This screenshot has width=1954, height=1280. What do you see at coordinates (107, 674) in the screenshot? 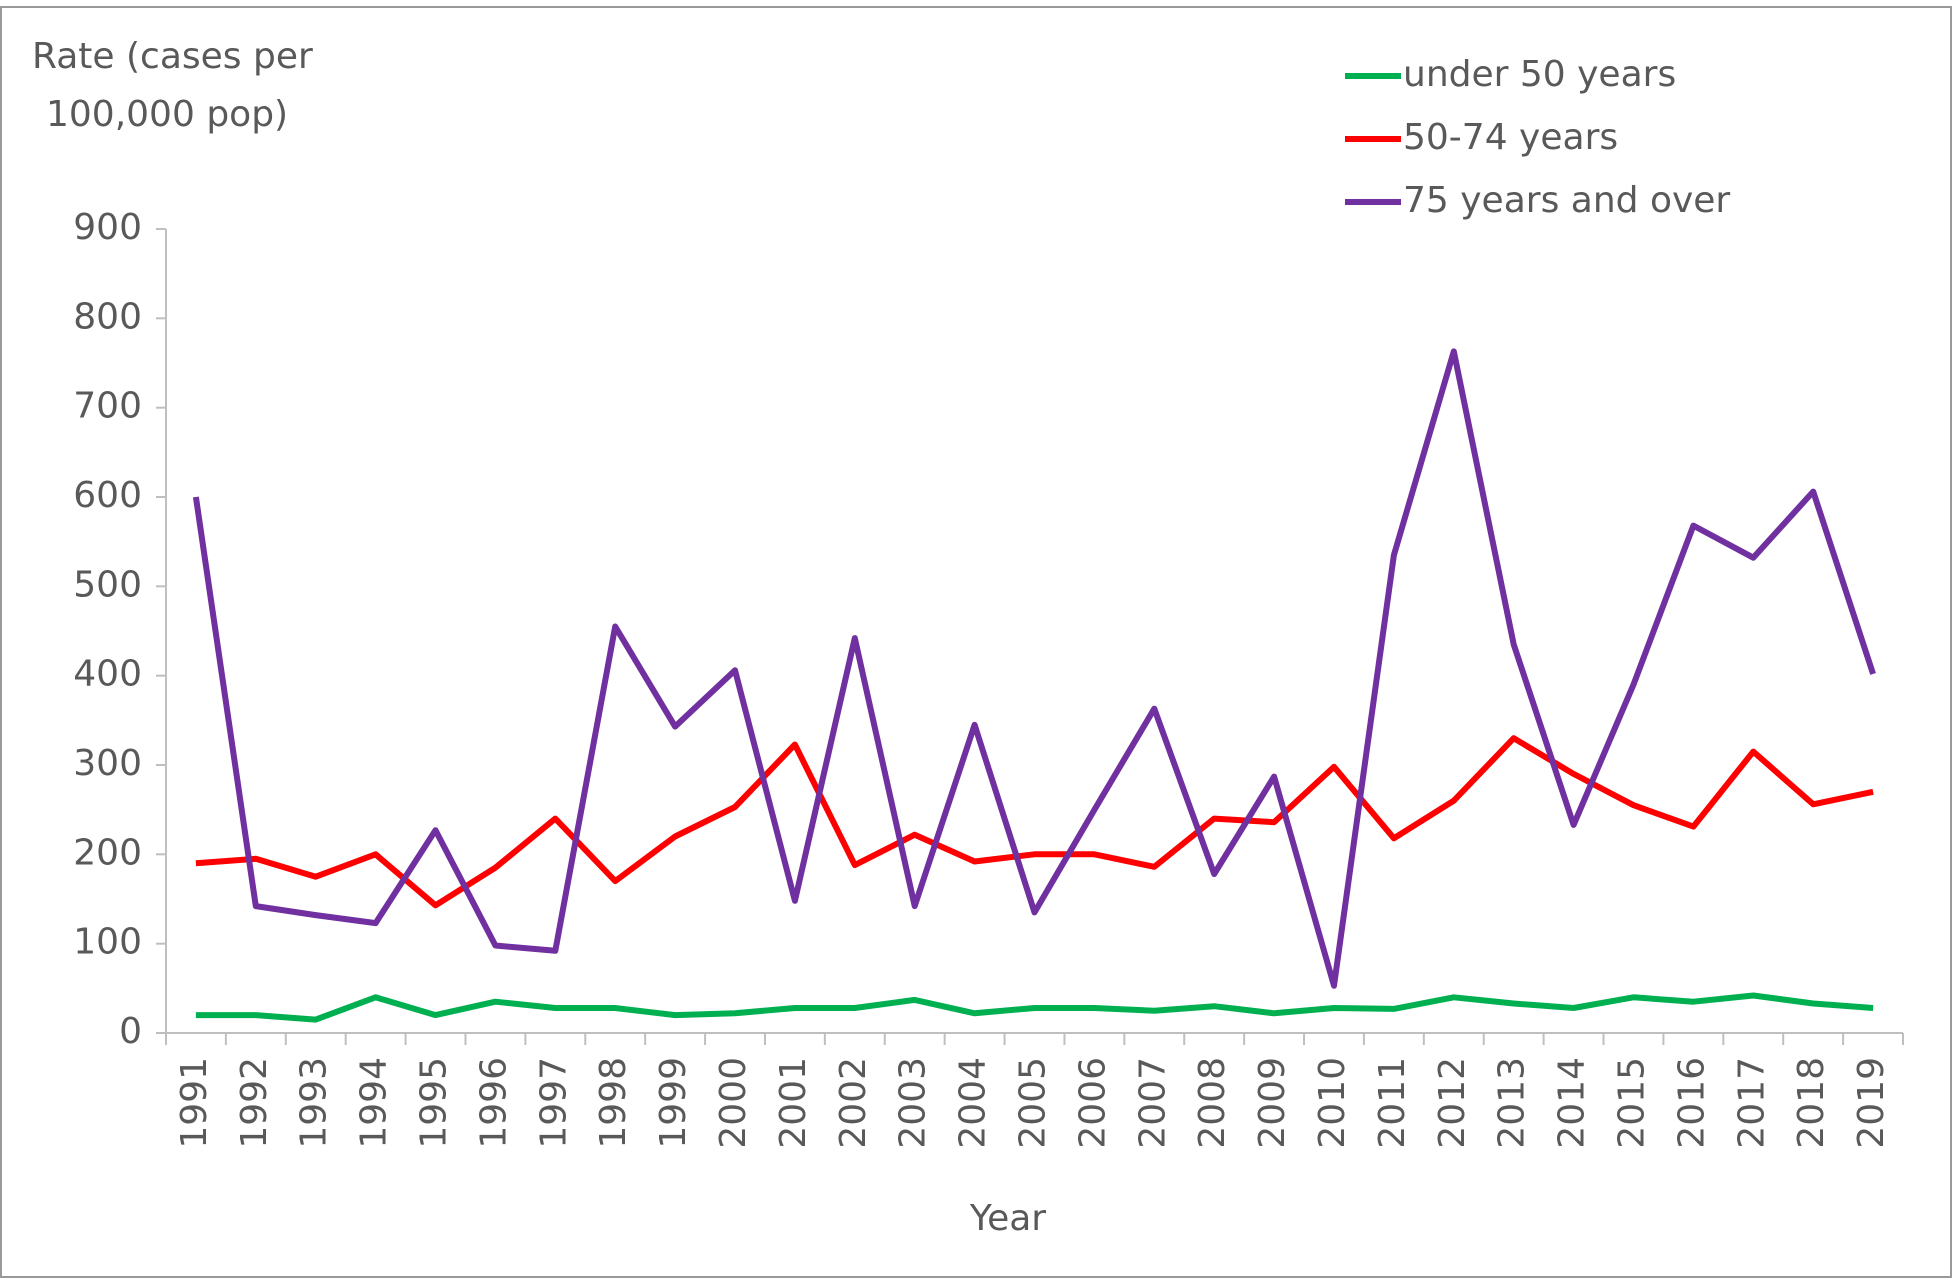
I see `y-tick-label: 400` at bounding box center [107, 674].